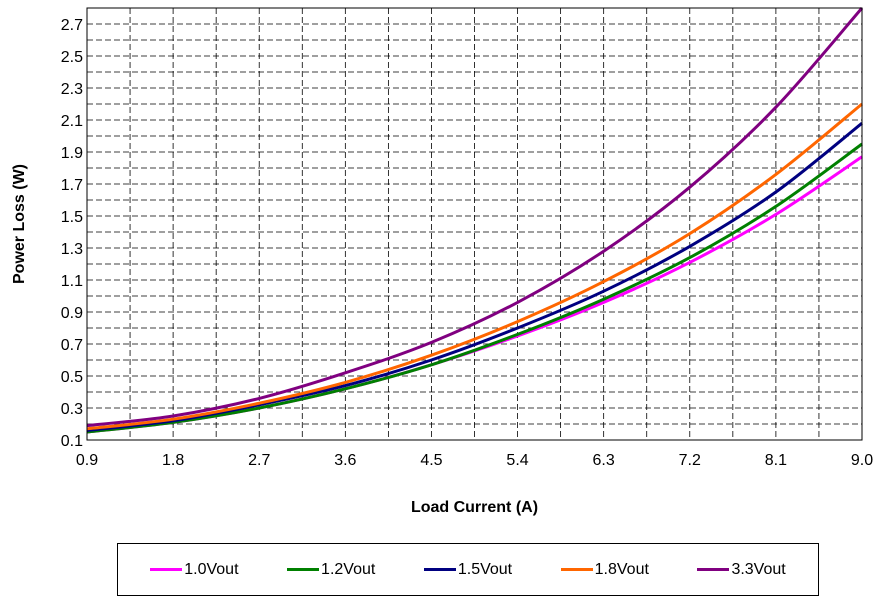 The height and width of the screenshot is (596, 877). What do you see at coordinates (758, 569) in the screenshot?
I see `legend-label: 3.3Vout` at bounding box center [758, 569].